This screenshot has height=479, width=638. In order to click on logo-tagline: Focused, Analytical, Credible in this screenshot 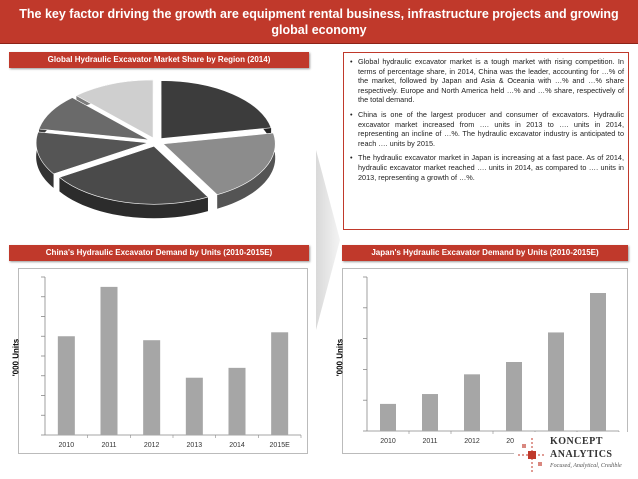, I will do `click(586, 466)`.